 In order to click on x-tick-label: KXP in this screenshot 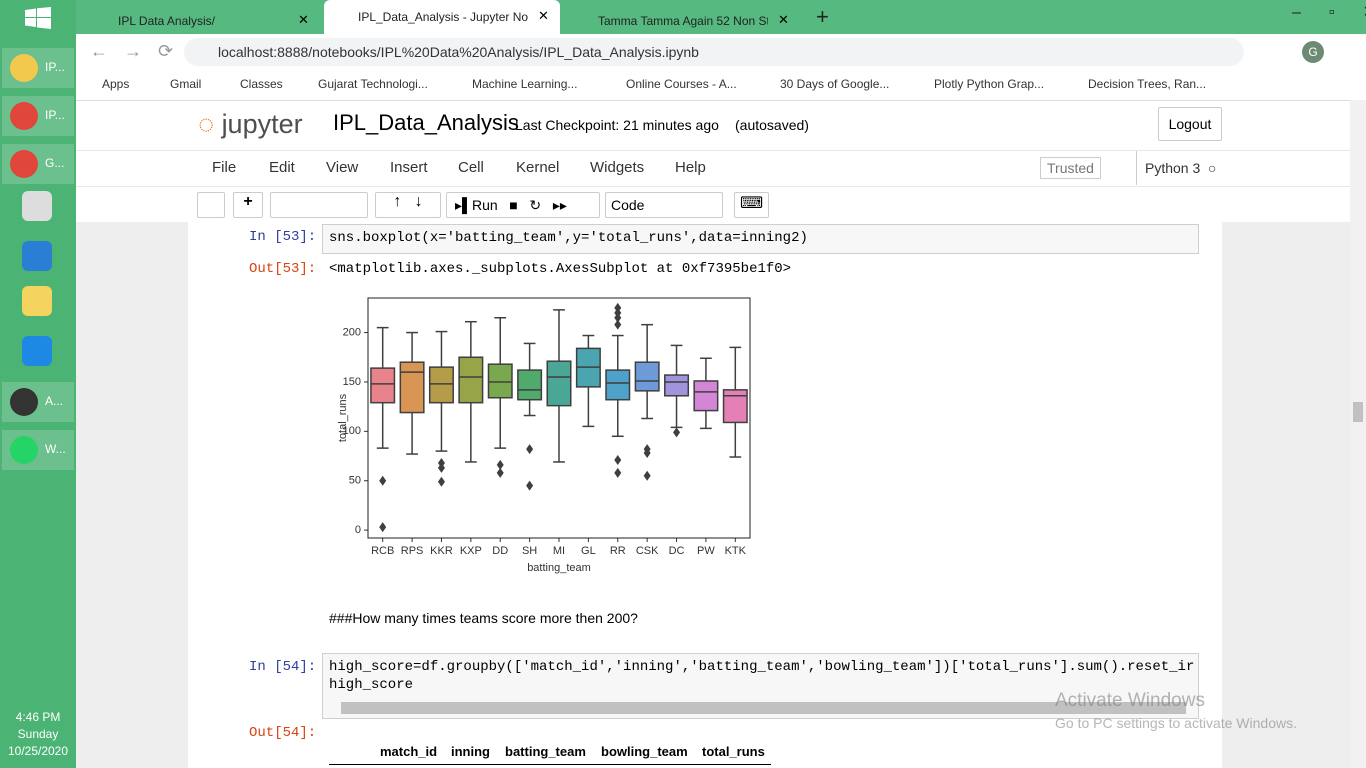, I will do `click(471, 551)`.